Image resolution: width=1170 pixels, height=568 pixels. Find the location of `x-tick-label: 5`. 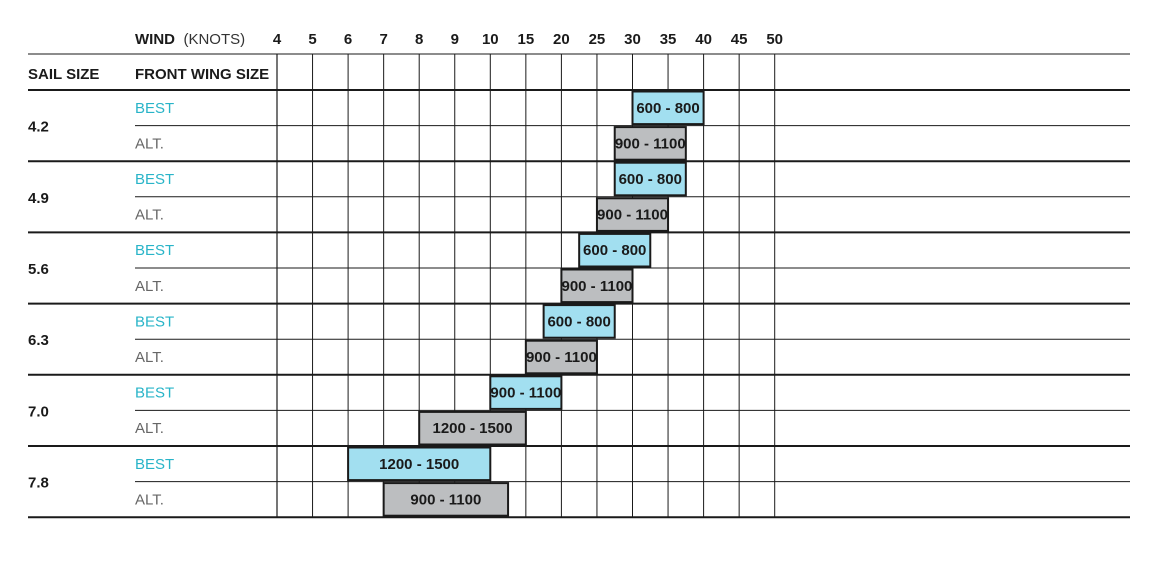

x-tick-label: 5 is located at coordinates (312, 39).